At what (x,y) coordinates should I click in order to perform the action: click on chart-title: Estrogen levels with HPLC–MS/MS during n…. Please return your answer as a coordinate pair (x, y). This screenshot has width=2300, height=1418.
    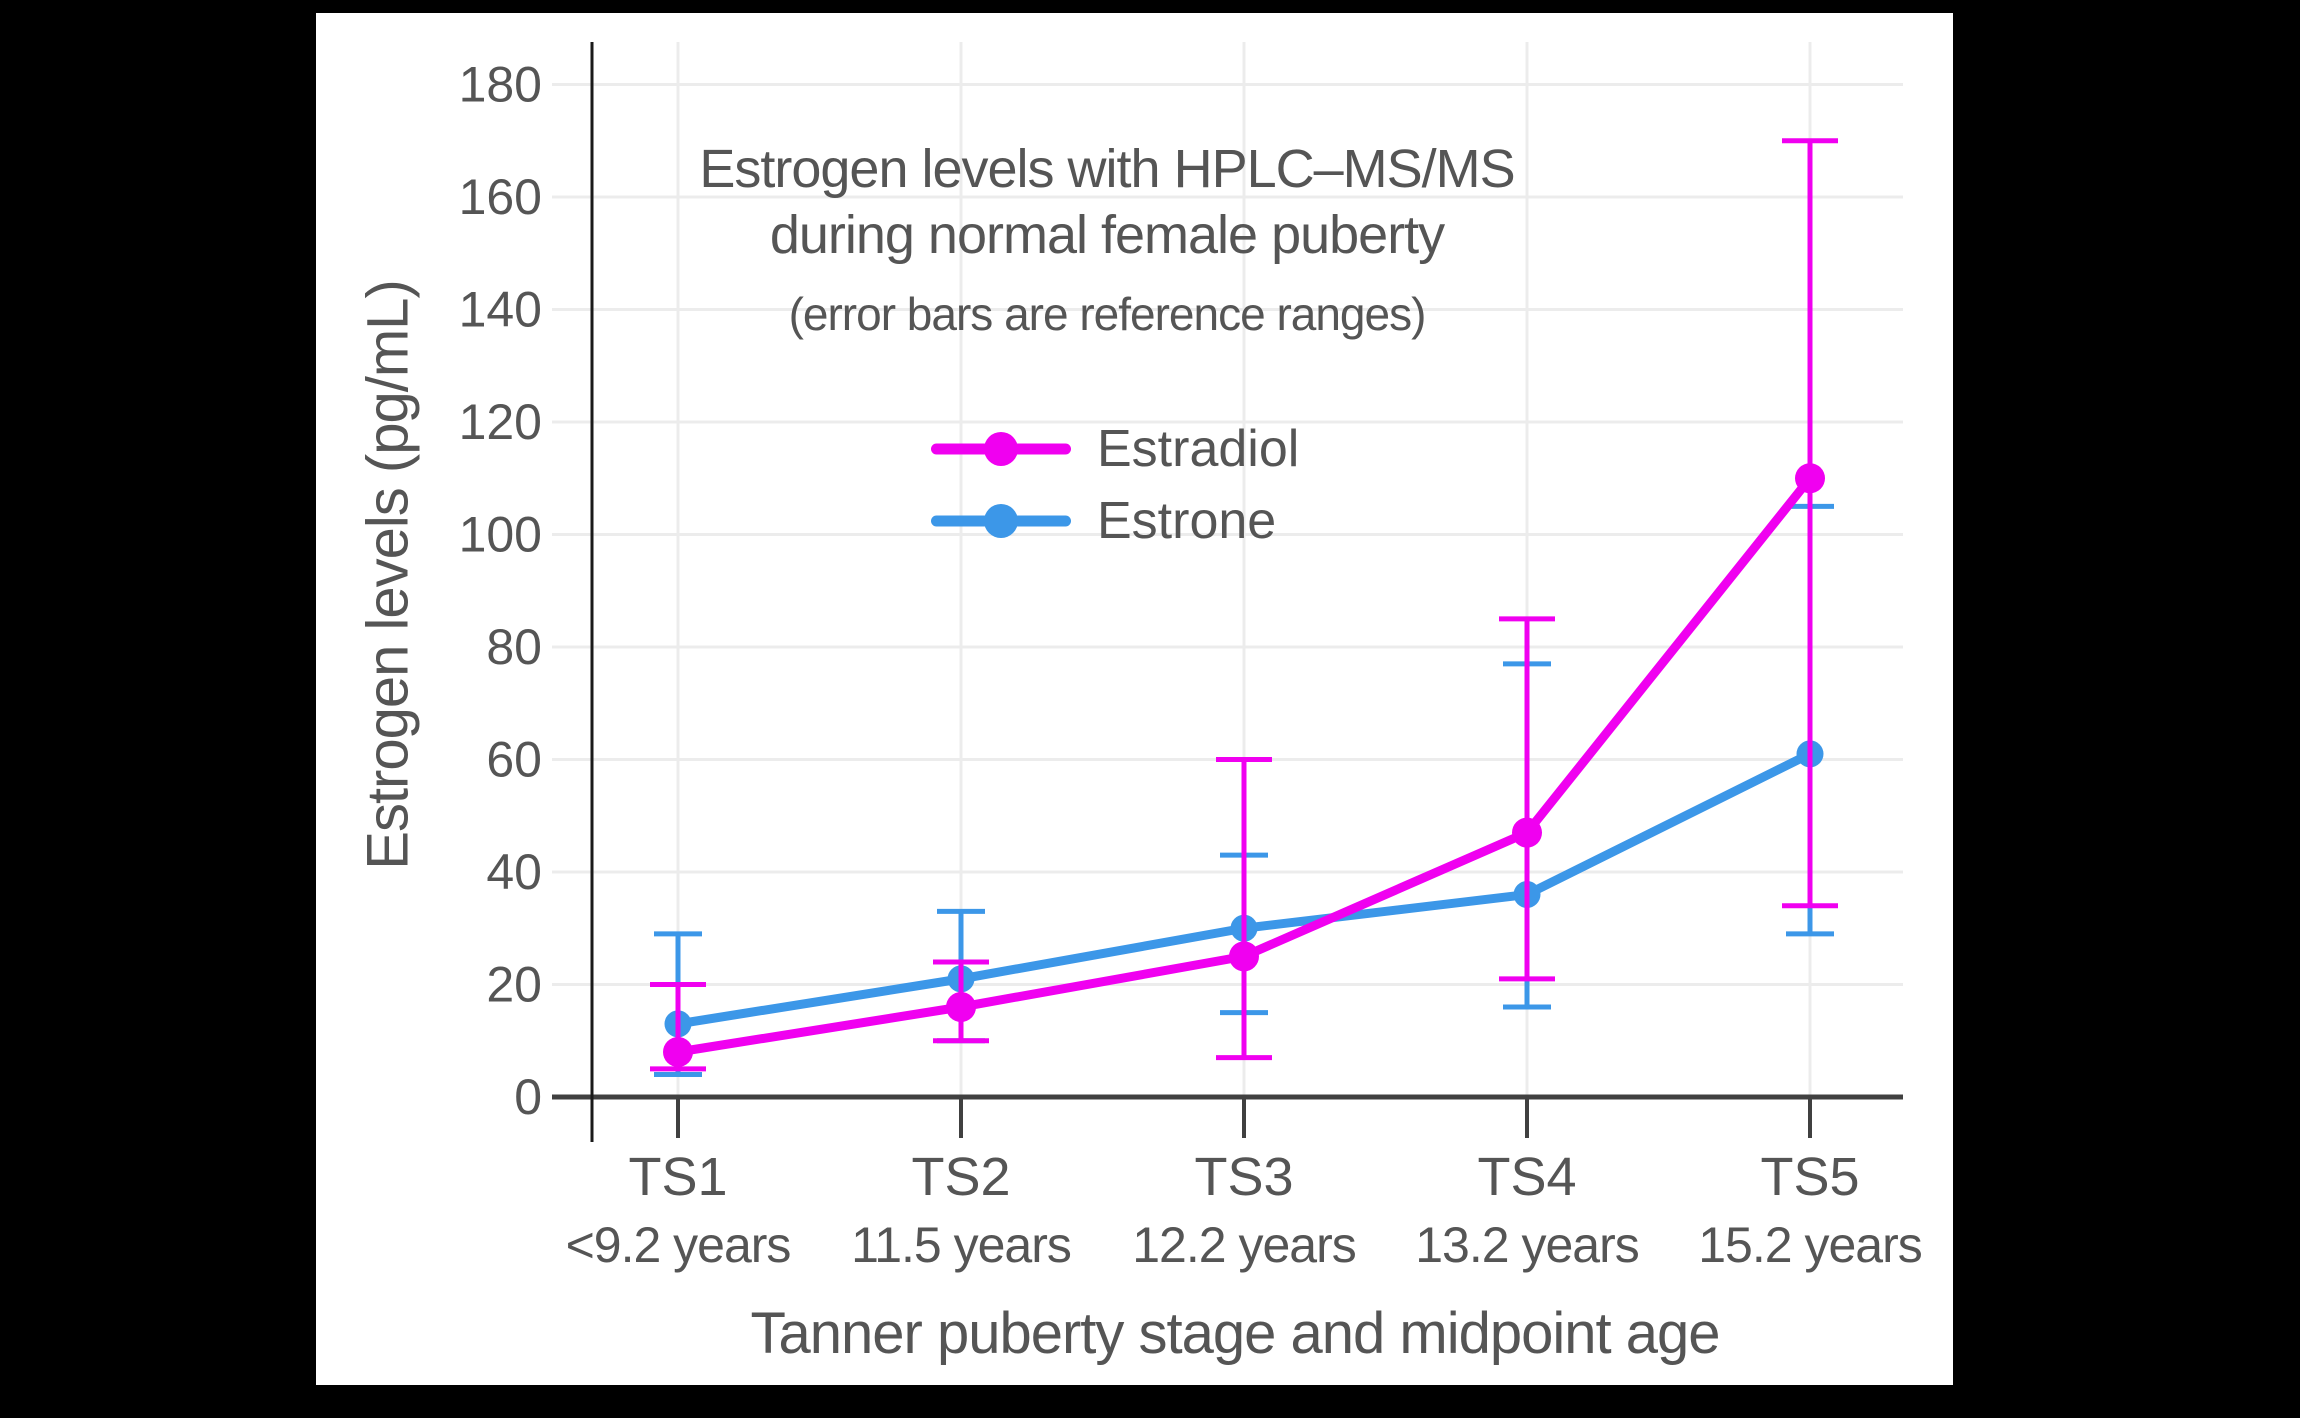
    Looking at the image, I should click on (1107, 239).